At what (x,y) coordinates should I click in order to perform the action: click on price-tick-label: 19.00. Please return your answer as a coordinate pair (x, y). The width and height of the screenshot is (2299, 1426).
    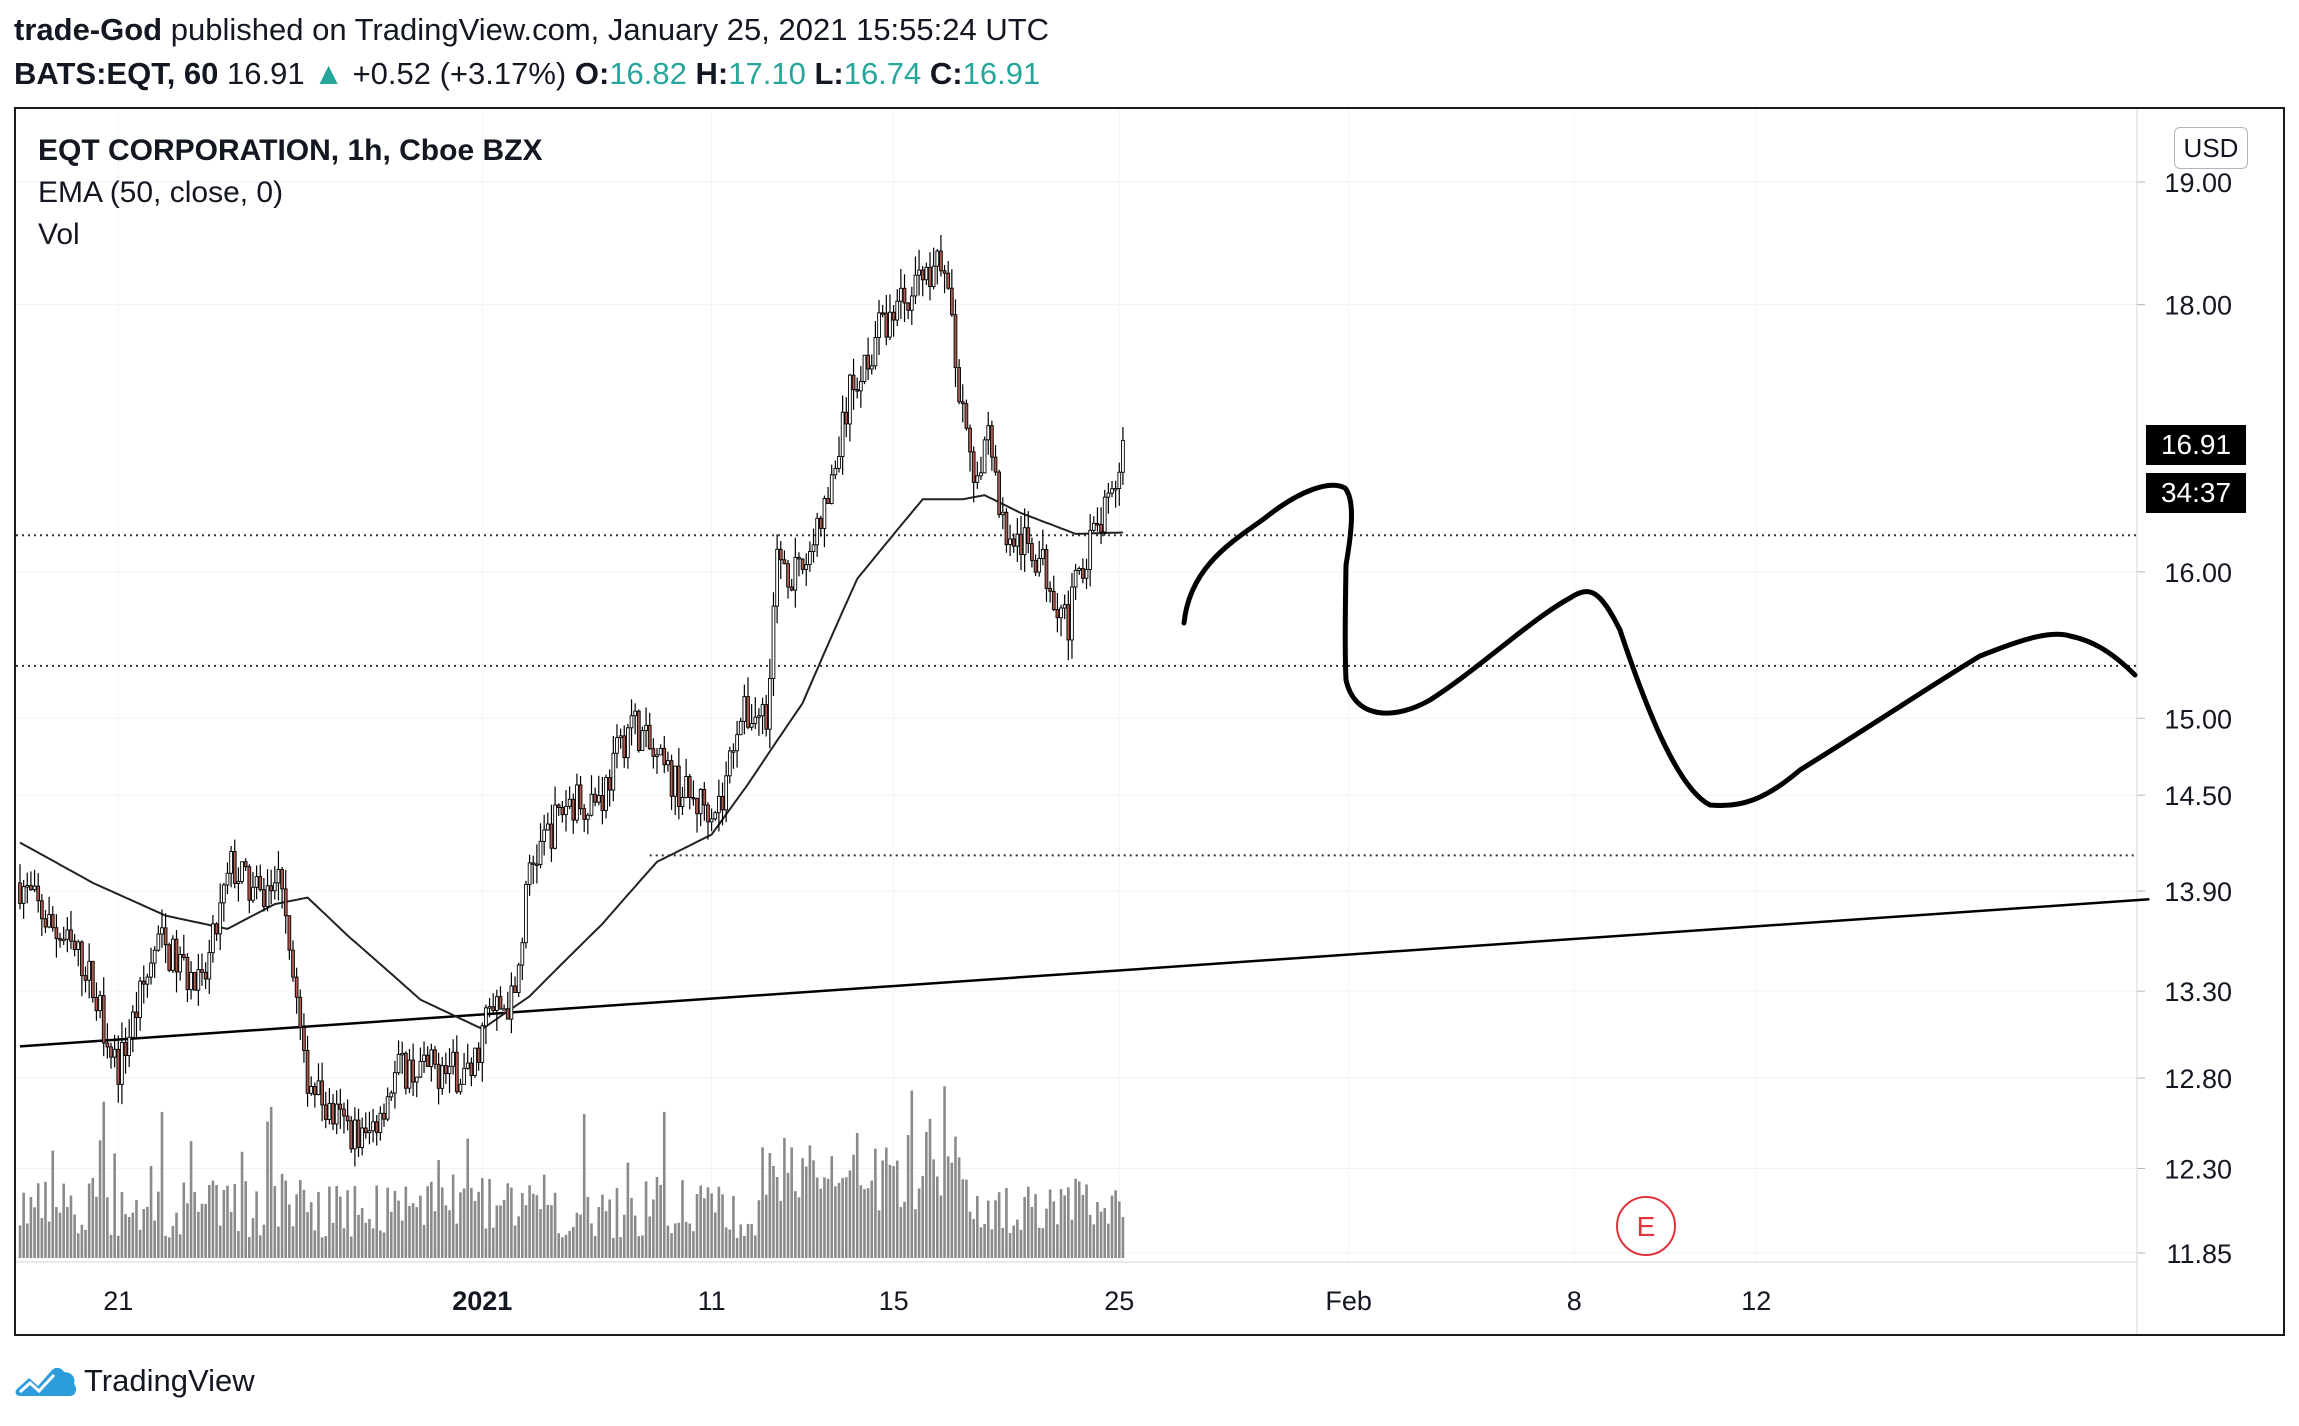
    Looking at the image, I should click on (2198, 183).